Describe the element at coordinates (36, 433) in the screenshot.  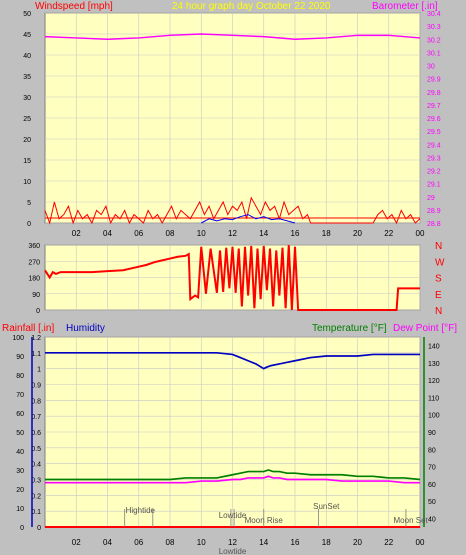
I see `y-tick-rain: 0.6` at that location.